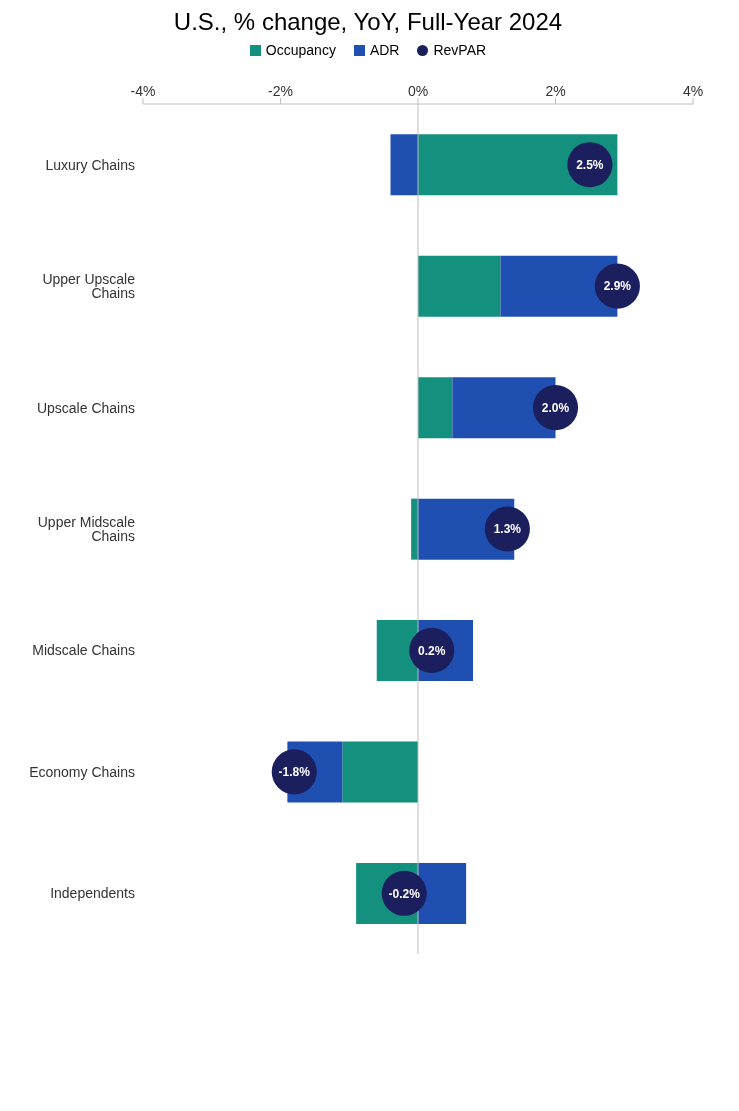 Image resolution: width=739 pixels, height=1111 pixels. Describe the element at coordinates (143, 91) in the screenshot. I see `x-tick-label: -4%` at that location.